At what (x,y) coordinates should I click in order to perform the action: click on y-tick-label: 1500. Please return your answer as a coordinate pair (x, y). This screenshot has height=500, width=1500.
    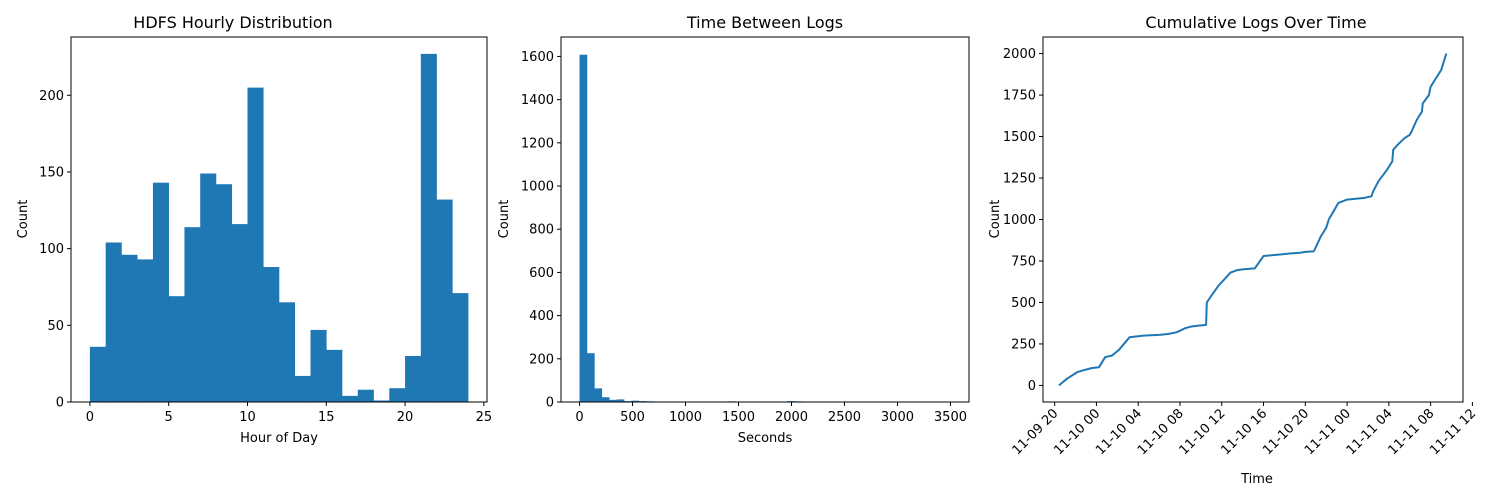
    Looking at the image, I should click on (1019, 137).